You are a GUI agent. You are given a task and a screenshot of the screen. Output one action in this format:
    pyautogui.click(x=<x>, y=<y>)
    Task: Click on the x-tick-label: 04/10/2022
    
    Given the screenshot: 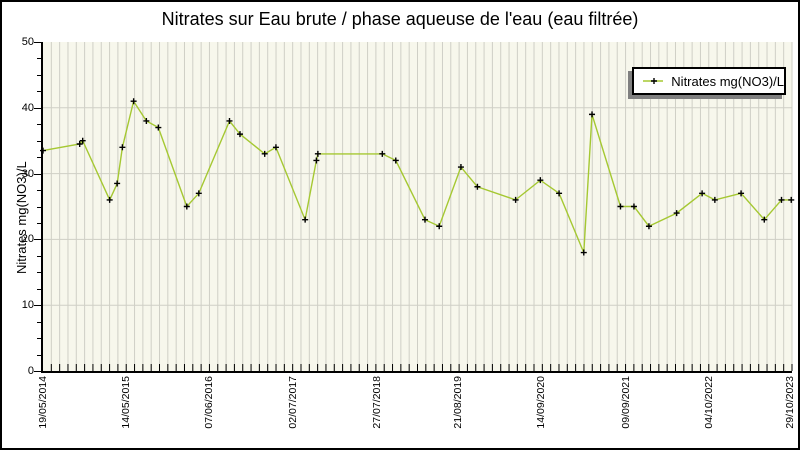 What is the action you would take?
    pyautogui.click(x=709, y=402)
    